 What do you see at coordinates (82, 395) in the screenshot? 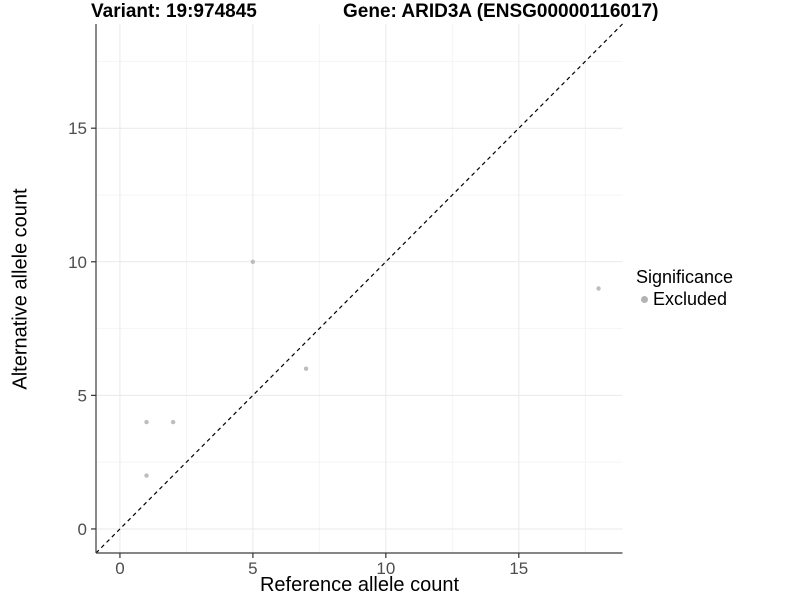
I see `y-tick-label: 5` at bounding box center [82, 395].